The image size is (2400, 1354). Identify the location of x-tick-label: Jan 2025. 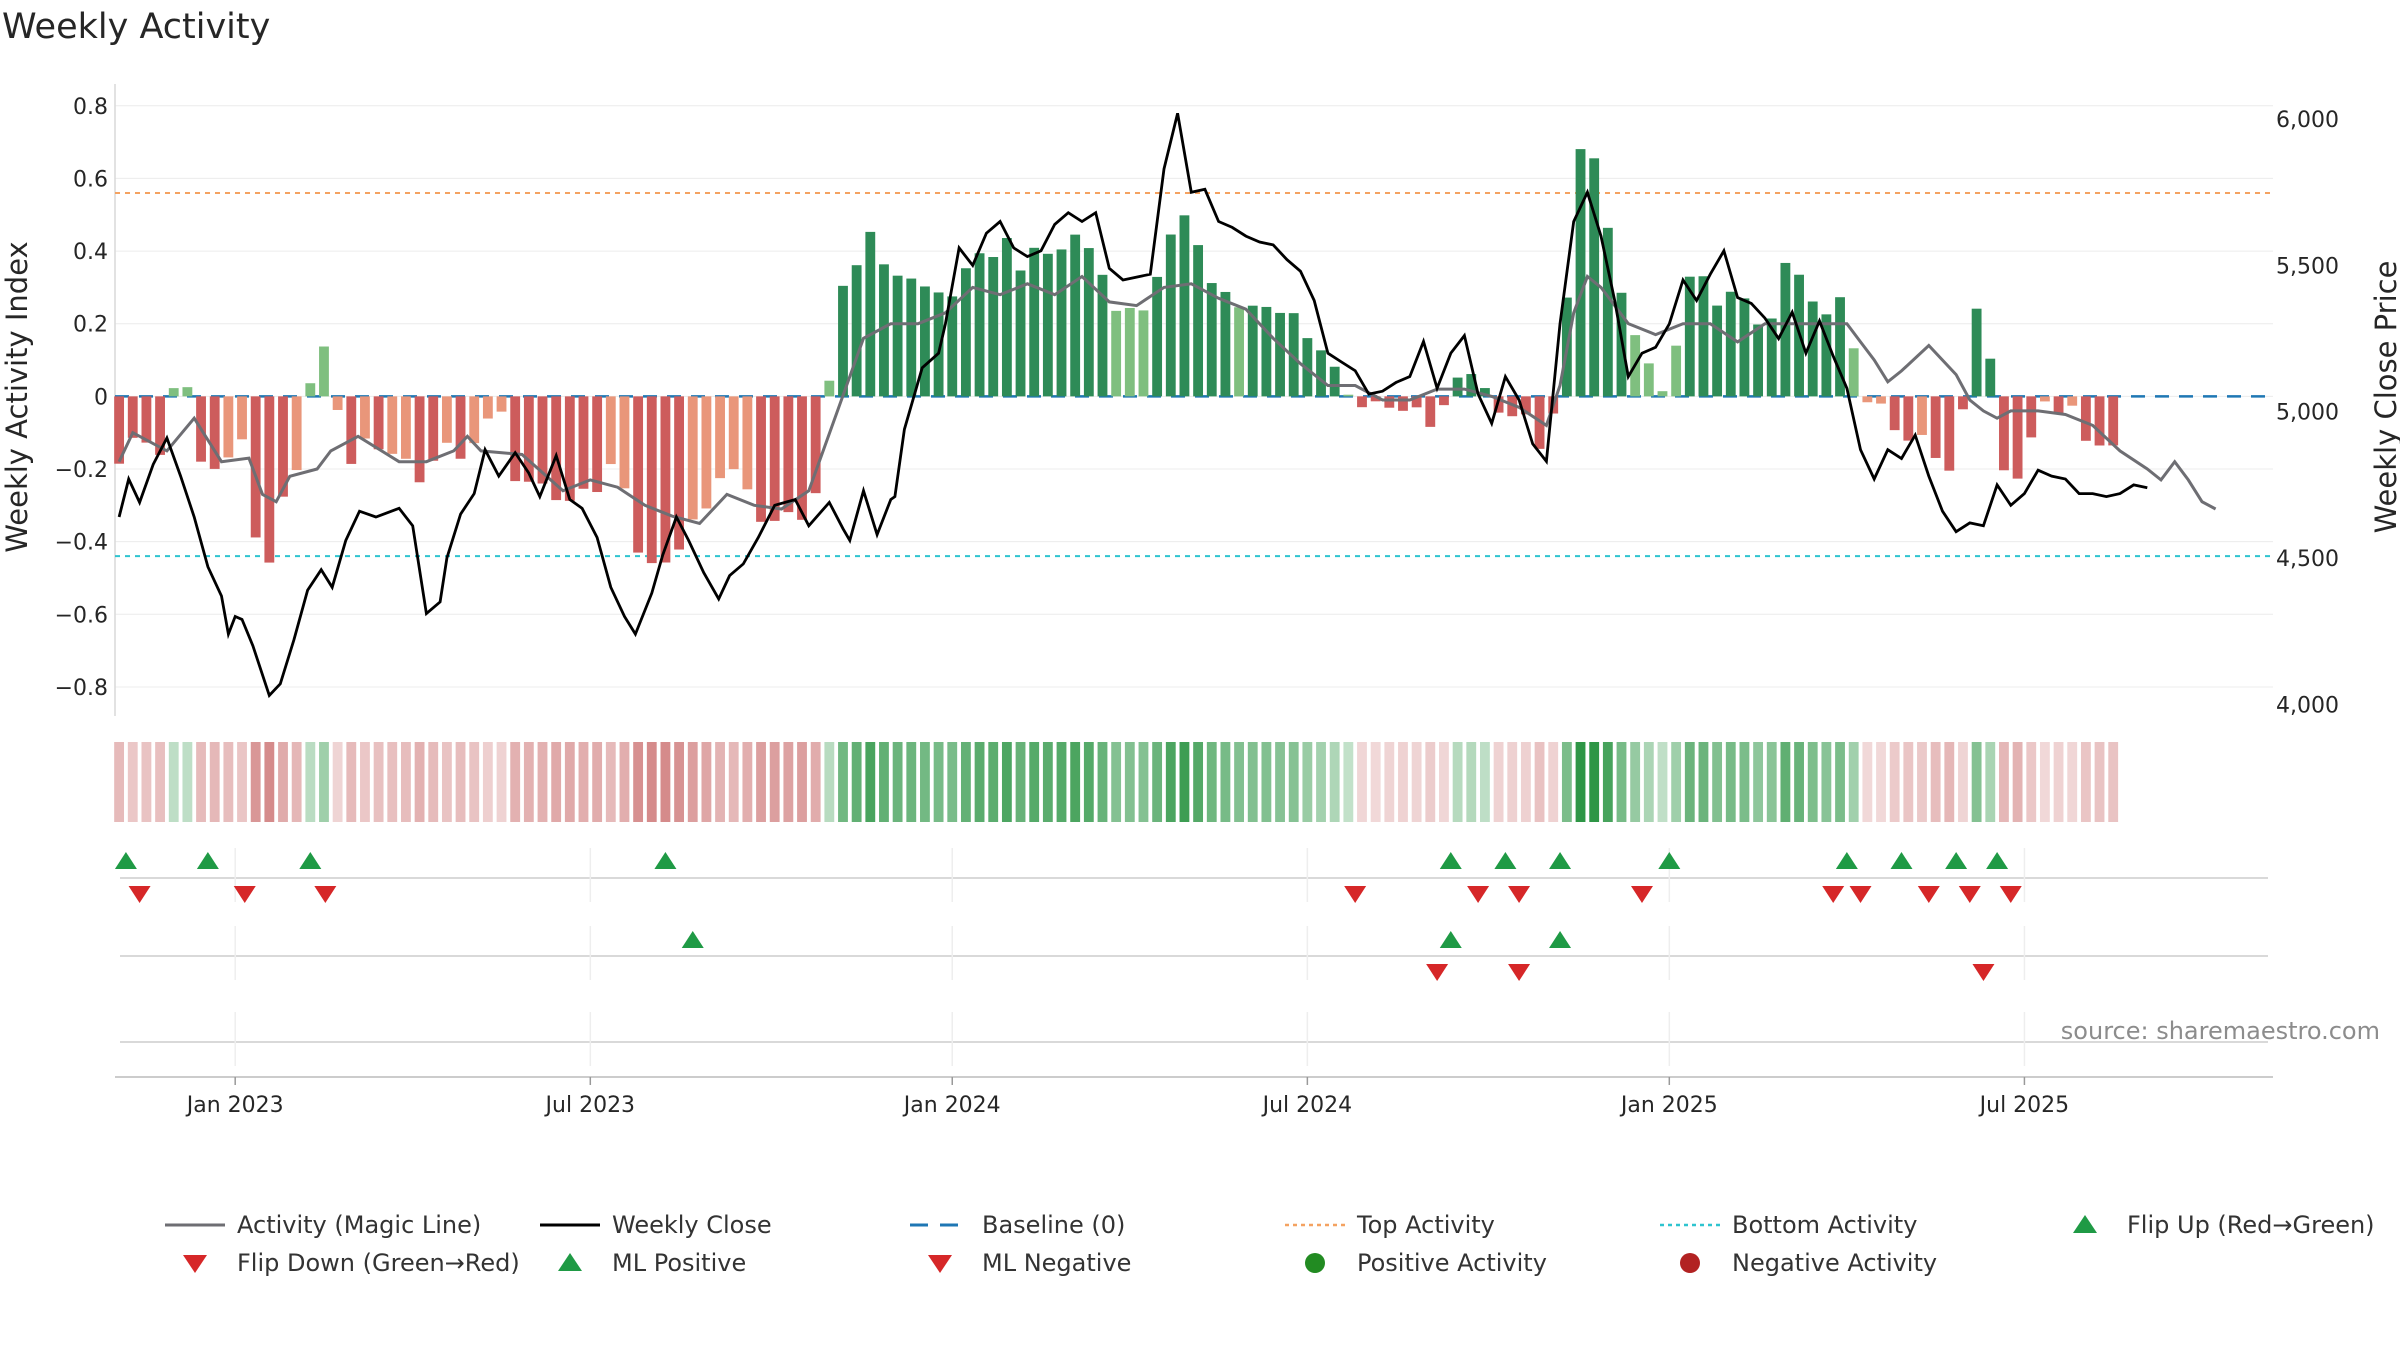
(1668, 1105).